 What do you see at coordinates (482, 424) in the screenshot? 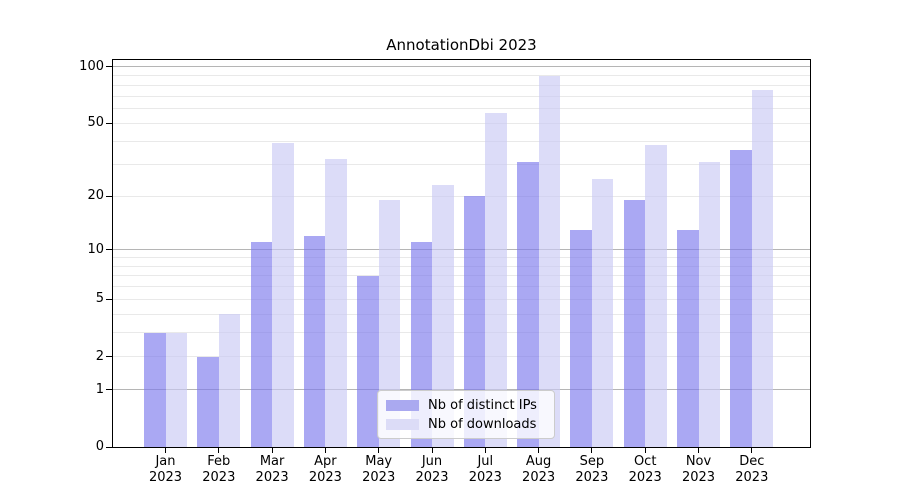
I see `legend-label-downloads: Nb of downloads` at bounding box center [482, 424].